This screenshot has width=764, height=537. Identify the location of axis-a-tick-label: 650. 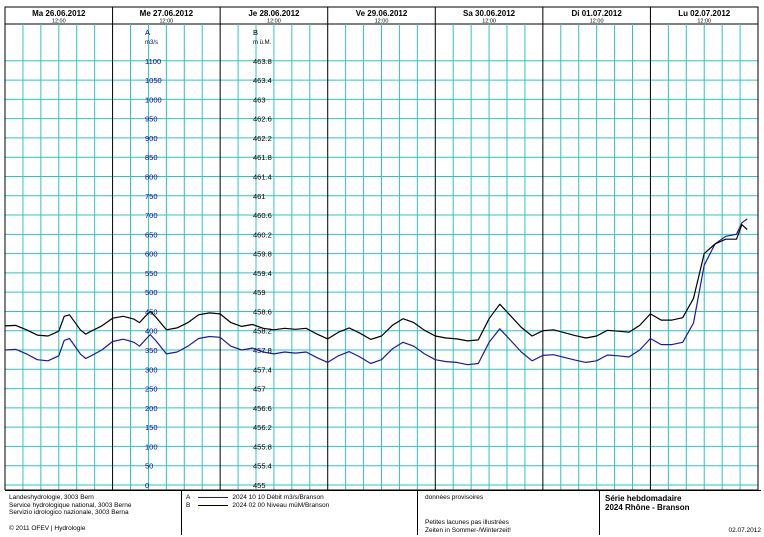
(151, 234).